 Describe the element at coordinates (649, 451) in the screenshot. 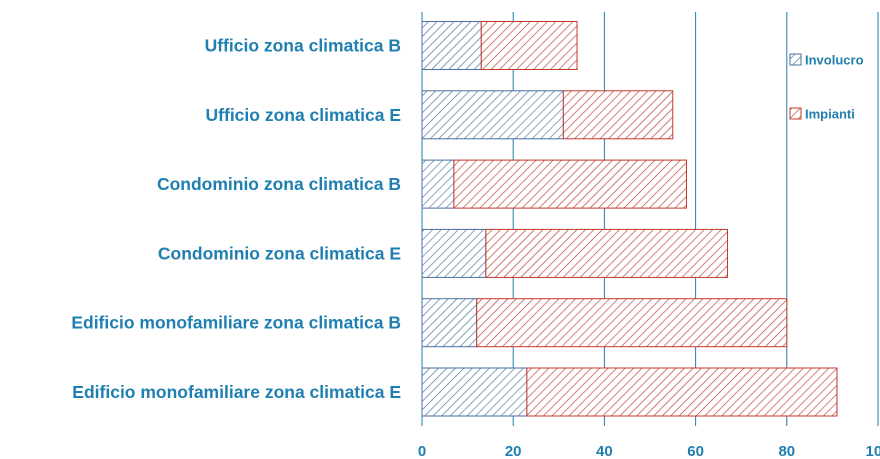

I see `x-axis-tick-labels: 0 20 40 60 80 100` at that location.